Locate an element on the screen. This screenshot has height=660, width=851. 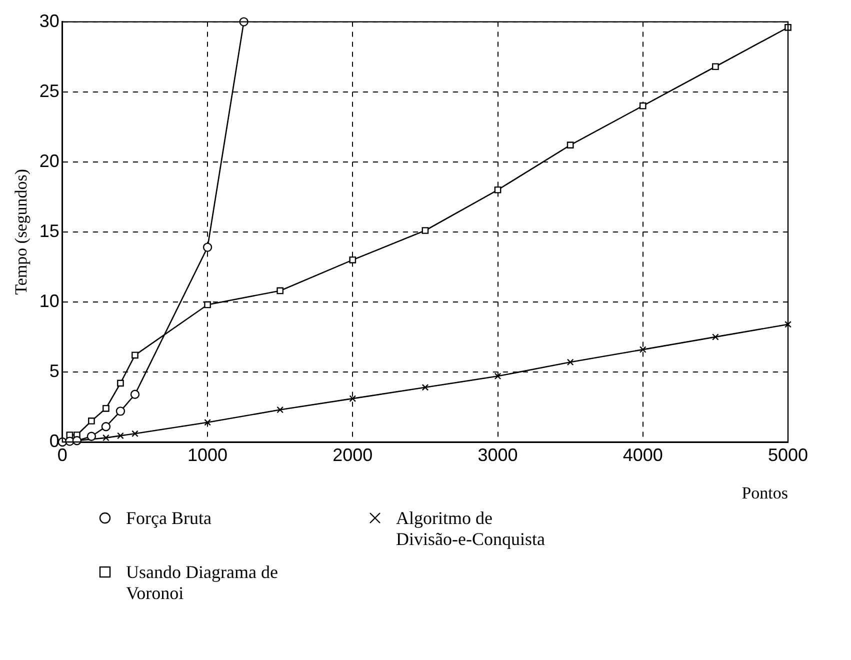
y-tick-label: 20 is located at coordinates (49, 160).